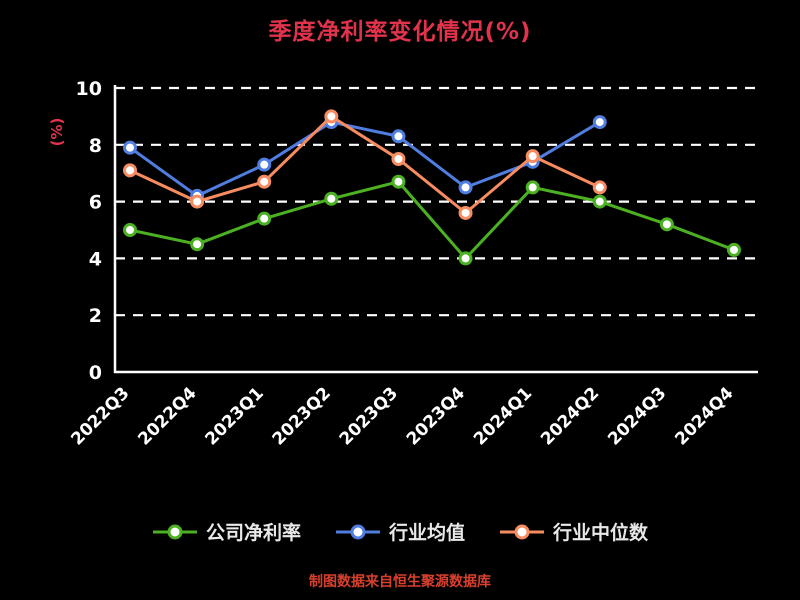 The height and width of the screenshot is (600, 800). I want to click on x-tick-label: 2024Q3, so click(637, 416).